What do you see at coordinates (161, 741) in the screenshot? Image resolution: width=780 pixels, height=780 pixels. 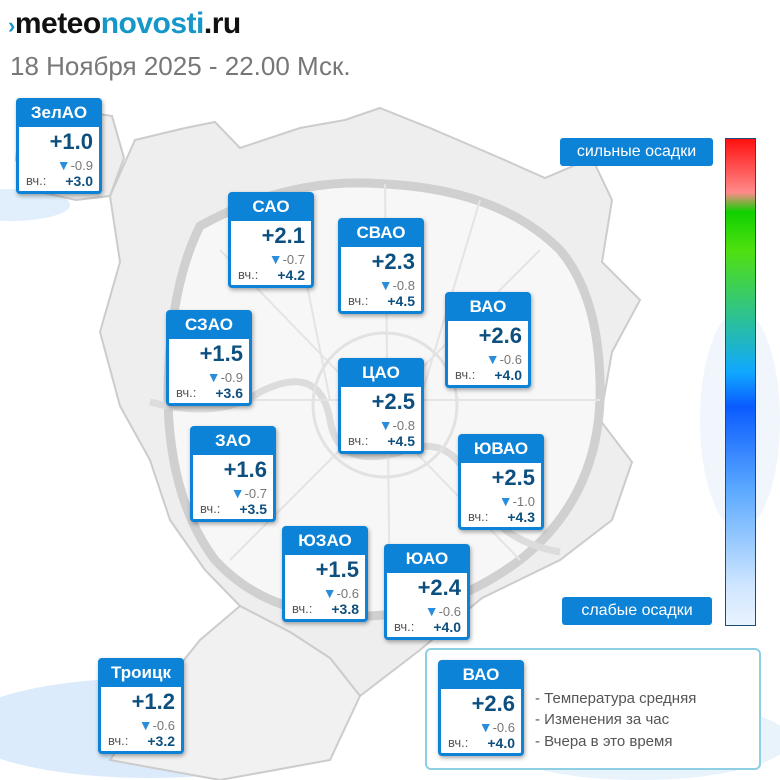 I see `yesterday-temperature: +3.2` at bounding box center [161, 741].